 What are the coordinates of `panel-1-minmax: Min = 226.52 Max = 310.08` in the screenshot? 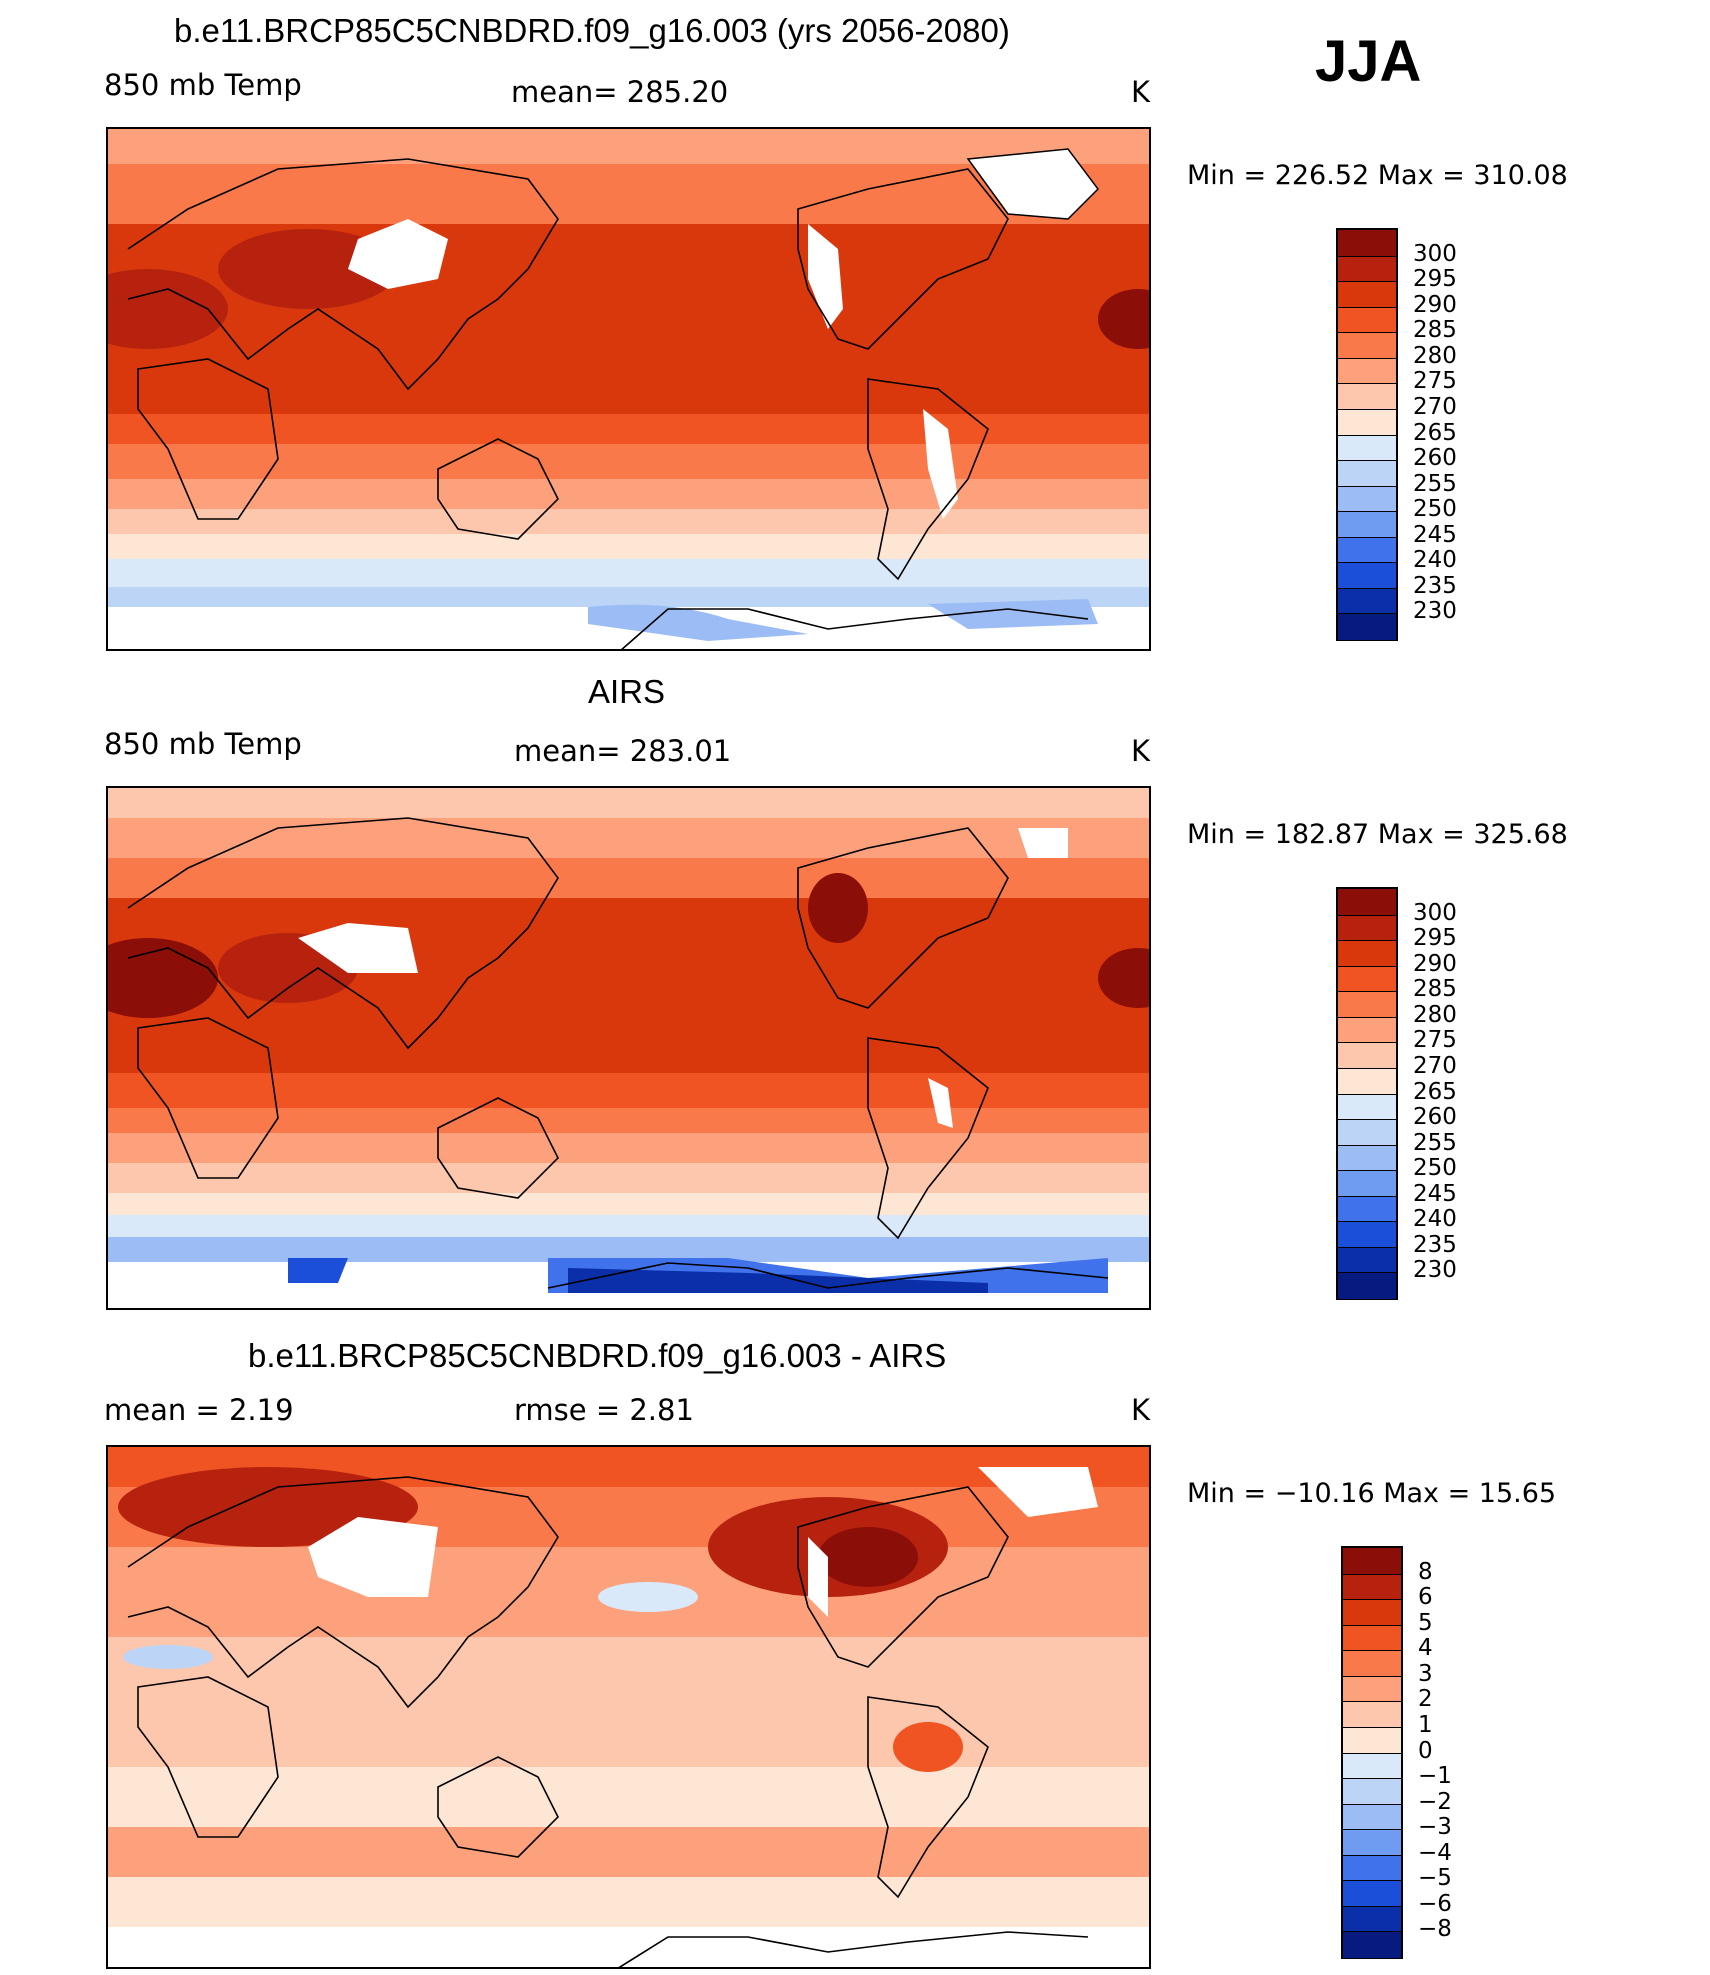 It's located at (1377, 175).